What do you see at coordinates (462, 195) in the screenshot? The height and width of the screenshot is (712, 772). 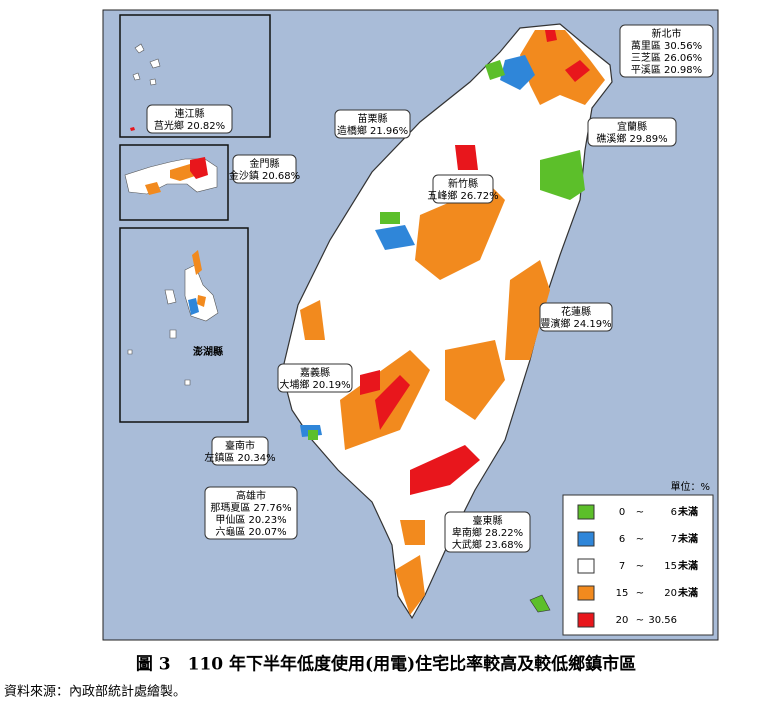 I see `callout-line: 五峰鄉 26.72%` at bounding box center [462, 195].